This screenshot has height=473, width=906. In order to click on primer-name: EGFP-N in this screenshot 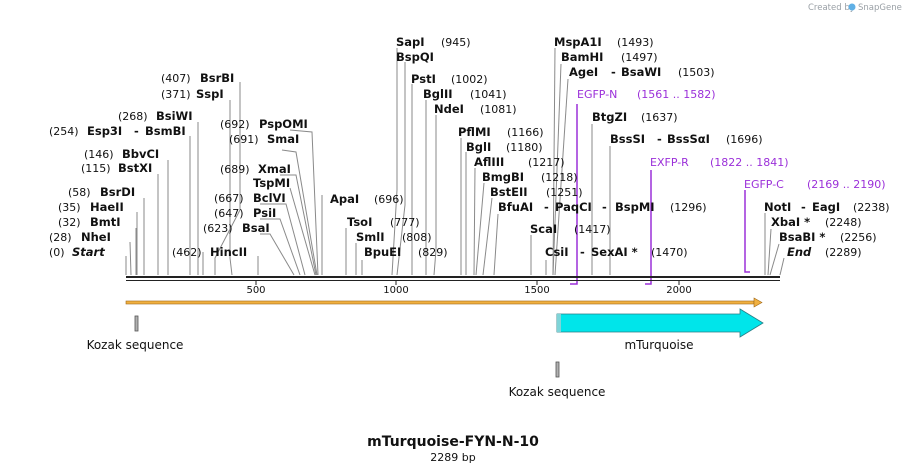, I will do `click(597, 94)`.